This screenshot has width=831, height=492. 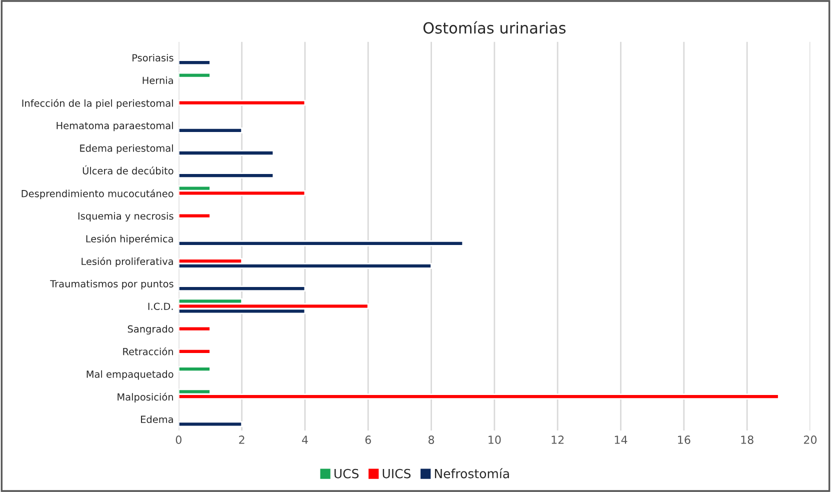 I want to click on y-tick-label: Psoriasis, so click(x=153, y=58).